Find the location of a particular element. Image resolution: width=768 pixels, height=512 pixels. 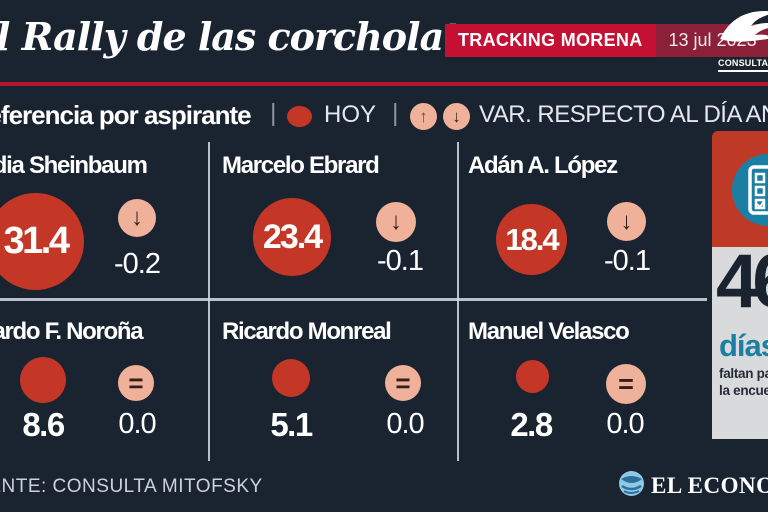

countdown-caption-line1: faltan para is located at coordinates (743, 373).